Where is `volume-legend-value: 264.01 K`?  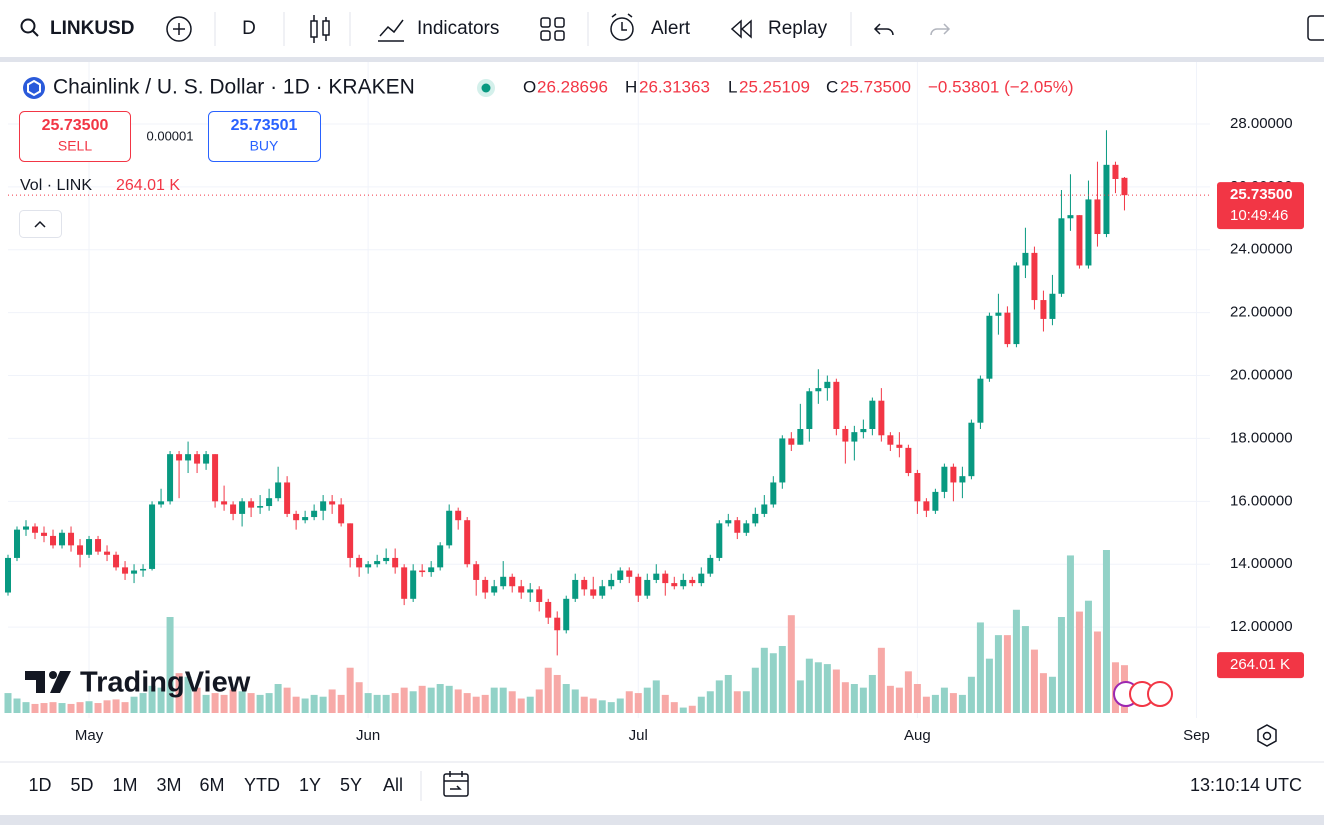
volume-legend-value: 264.01 K is located at coordinates (148, 185).